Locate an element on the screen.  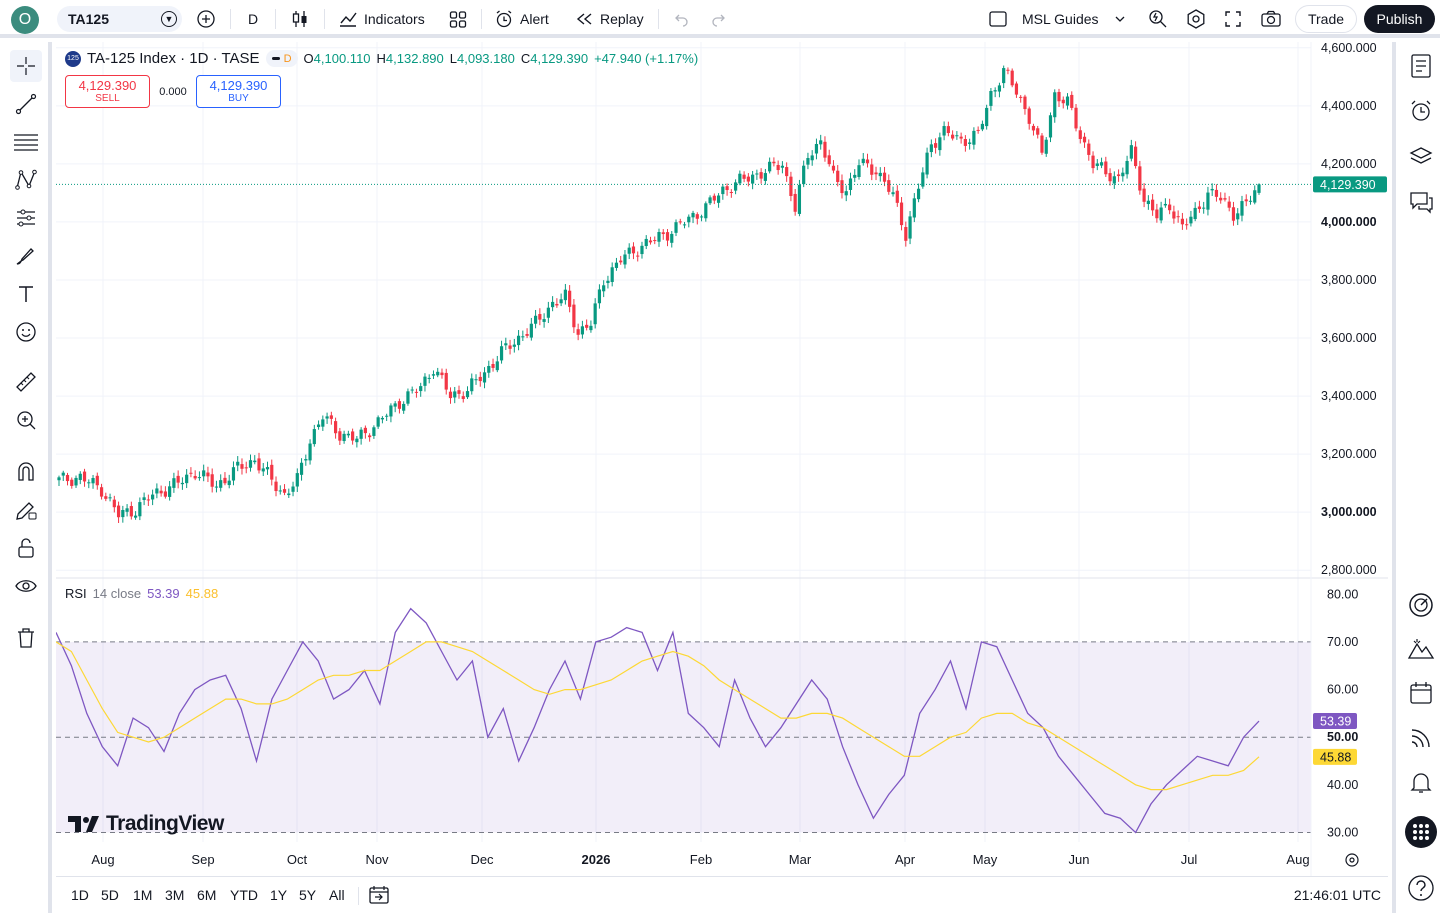
streams-button is located at coordinates (1421, 649).